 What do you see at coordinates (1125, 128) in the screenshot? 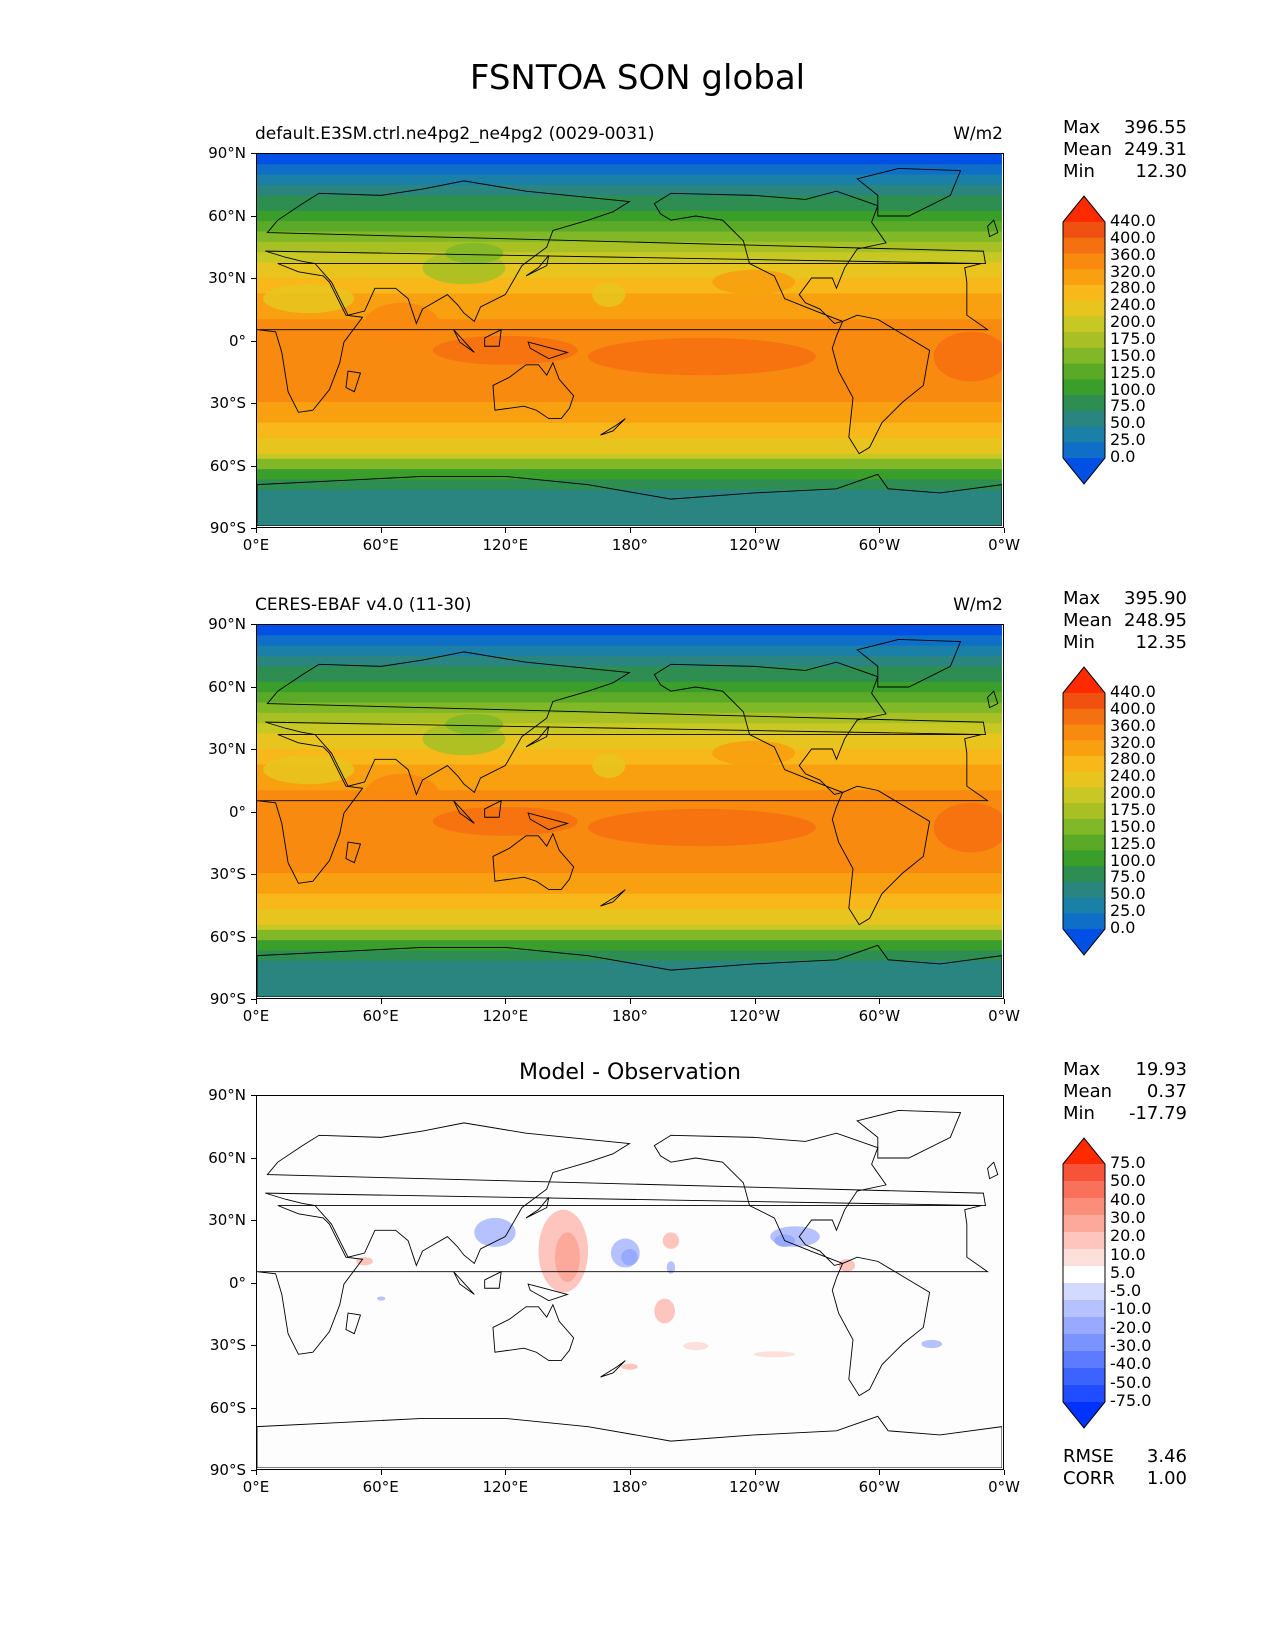
I see `stat-row: Max 396.55` at bounding box center [1125, 128].